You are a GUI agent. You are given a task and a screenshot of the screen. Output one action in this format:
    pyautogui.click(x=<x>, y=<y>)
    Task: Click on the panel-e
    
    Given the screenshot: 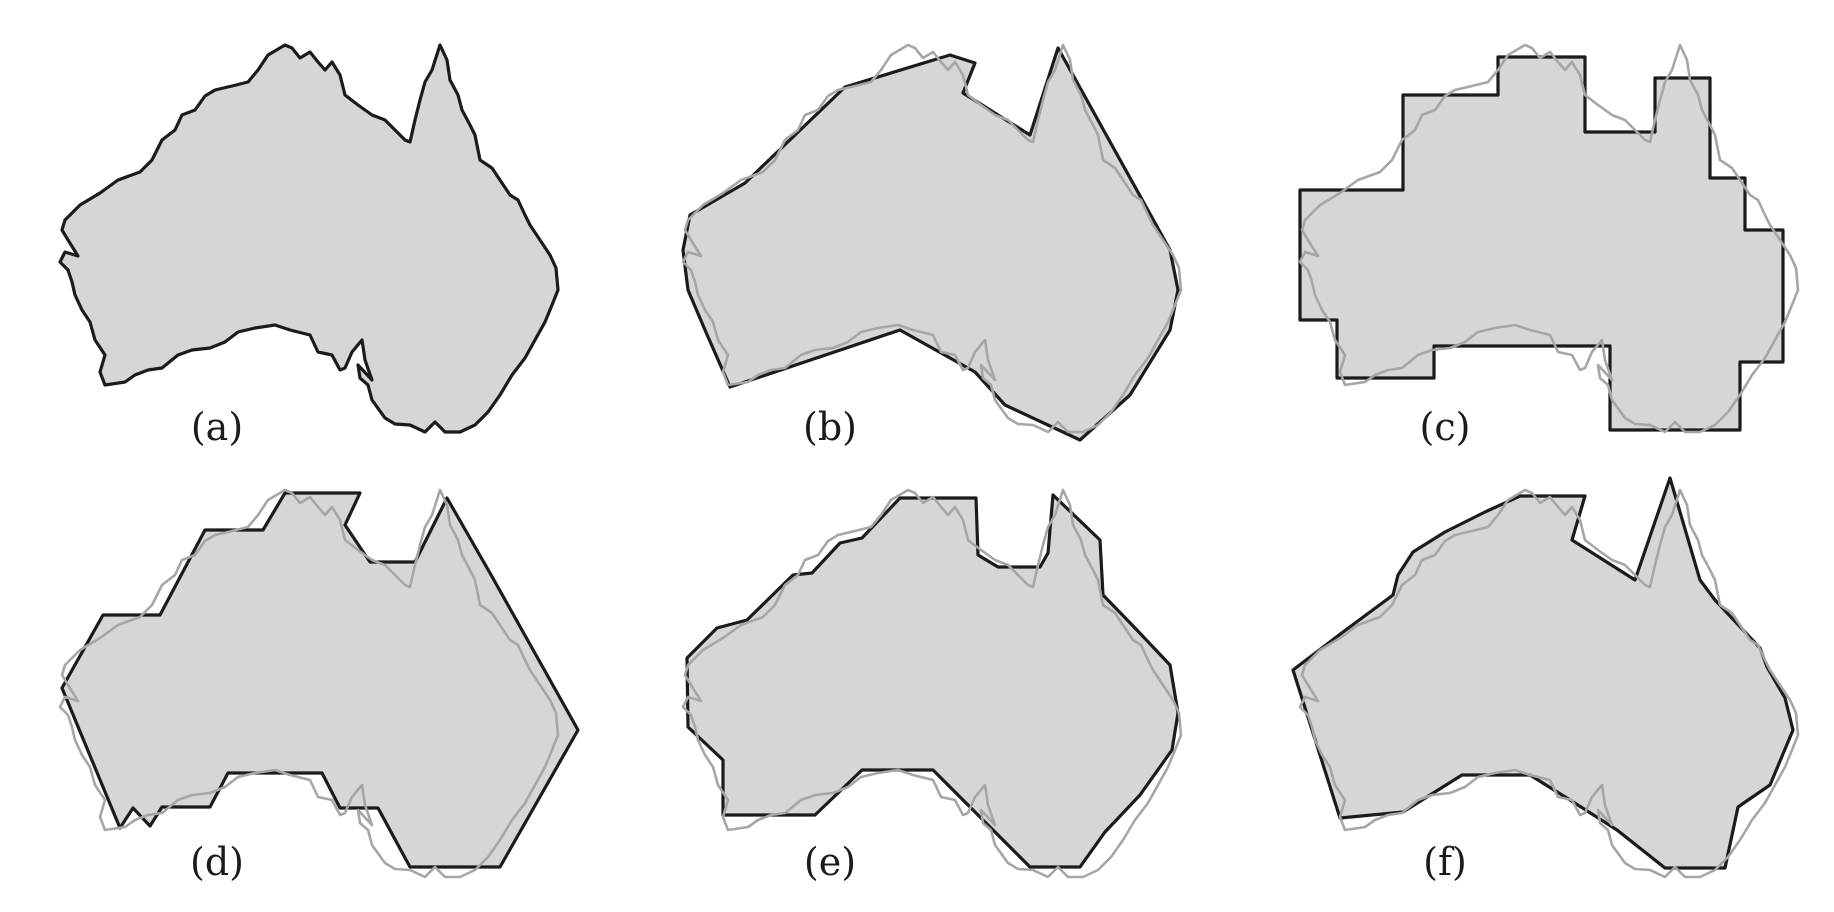 What is the action you would take?
    pyautogui.click(x=932, y=683)
    